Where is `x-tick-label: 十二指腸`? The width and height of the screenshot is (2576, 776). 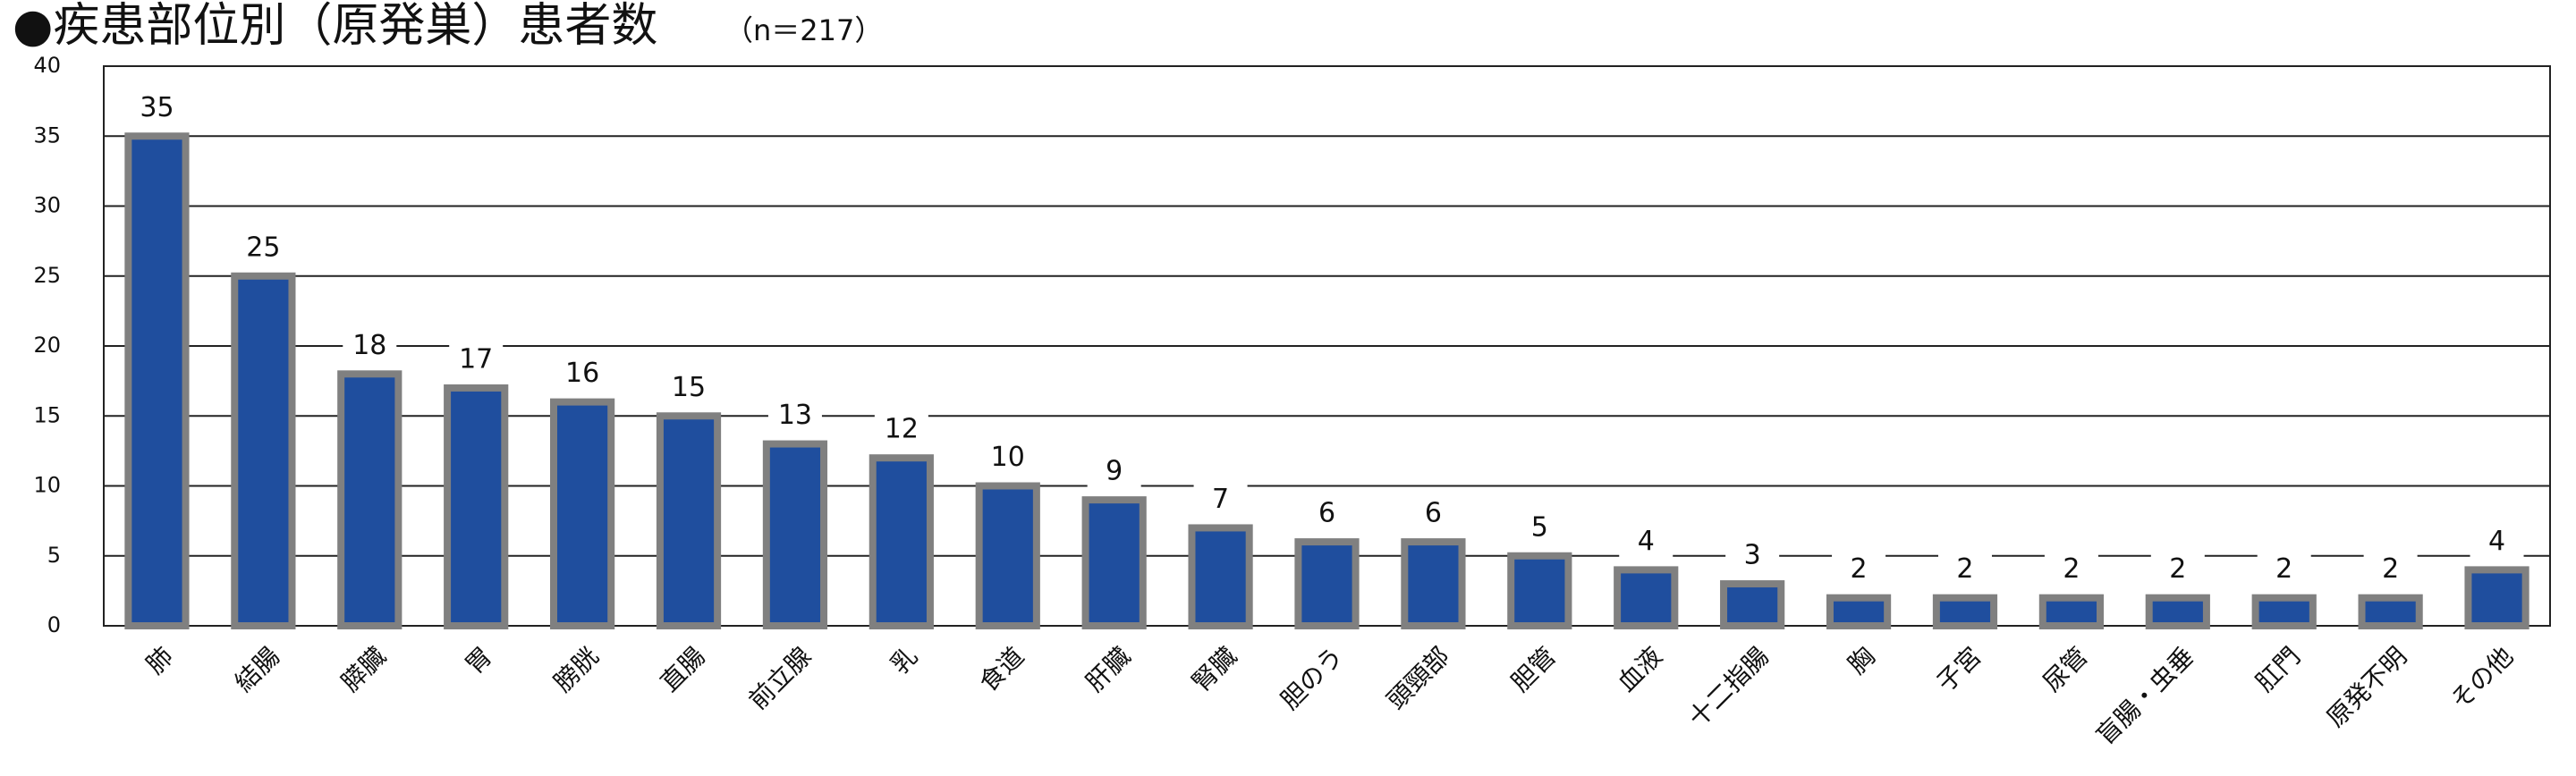 x-tick-label: 十二指腸 is located at coordinates (1728, 687).